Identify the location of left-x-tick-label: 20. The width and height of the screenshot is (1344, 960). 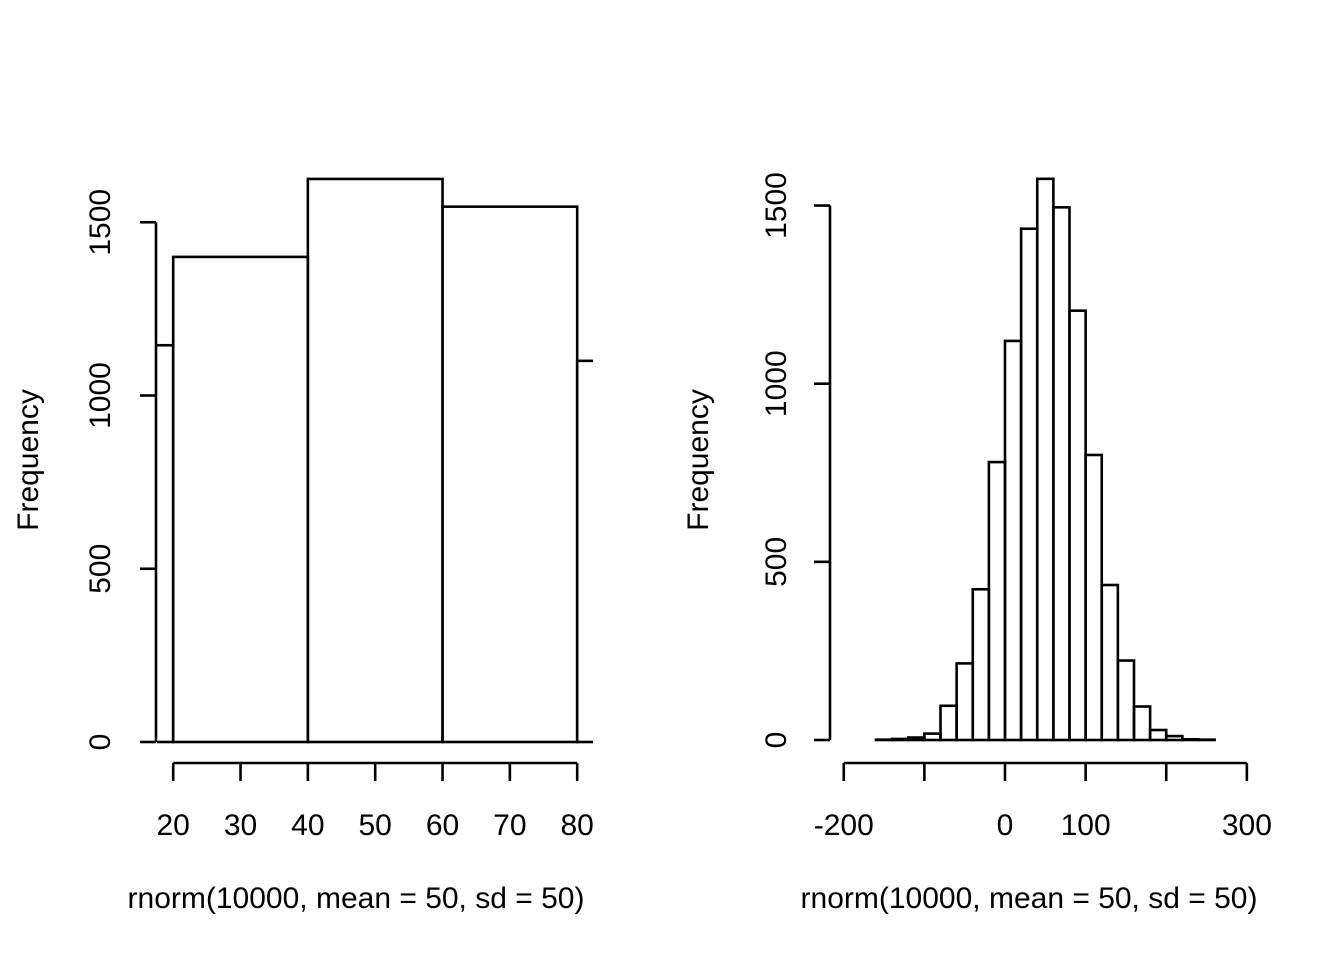
(173, 825).